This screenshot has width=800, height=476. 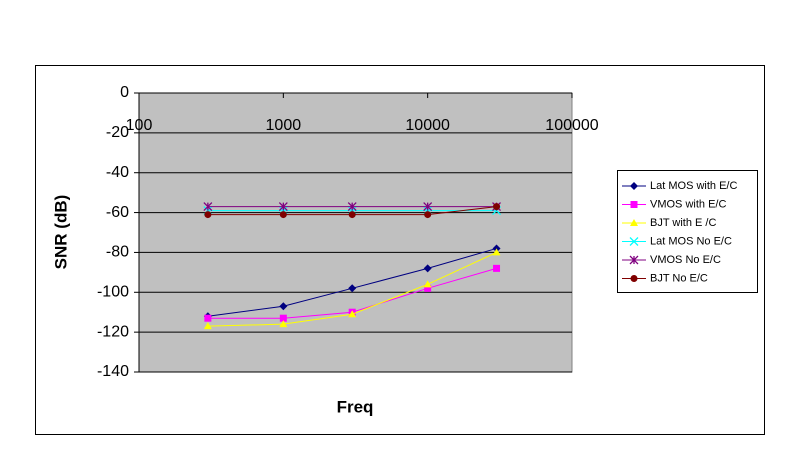 I want to click on legend-label: BJT No E/C, so click(x=679, y=278).